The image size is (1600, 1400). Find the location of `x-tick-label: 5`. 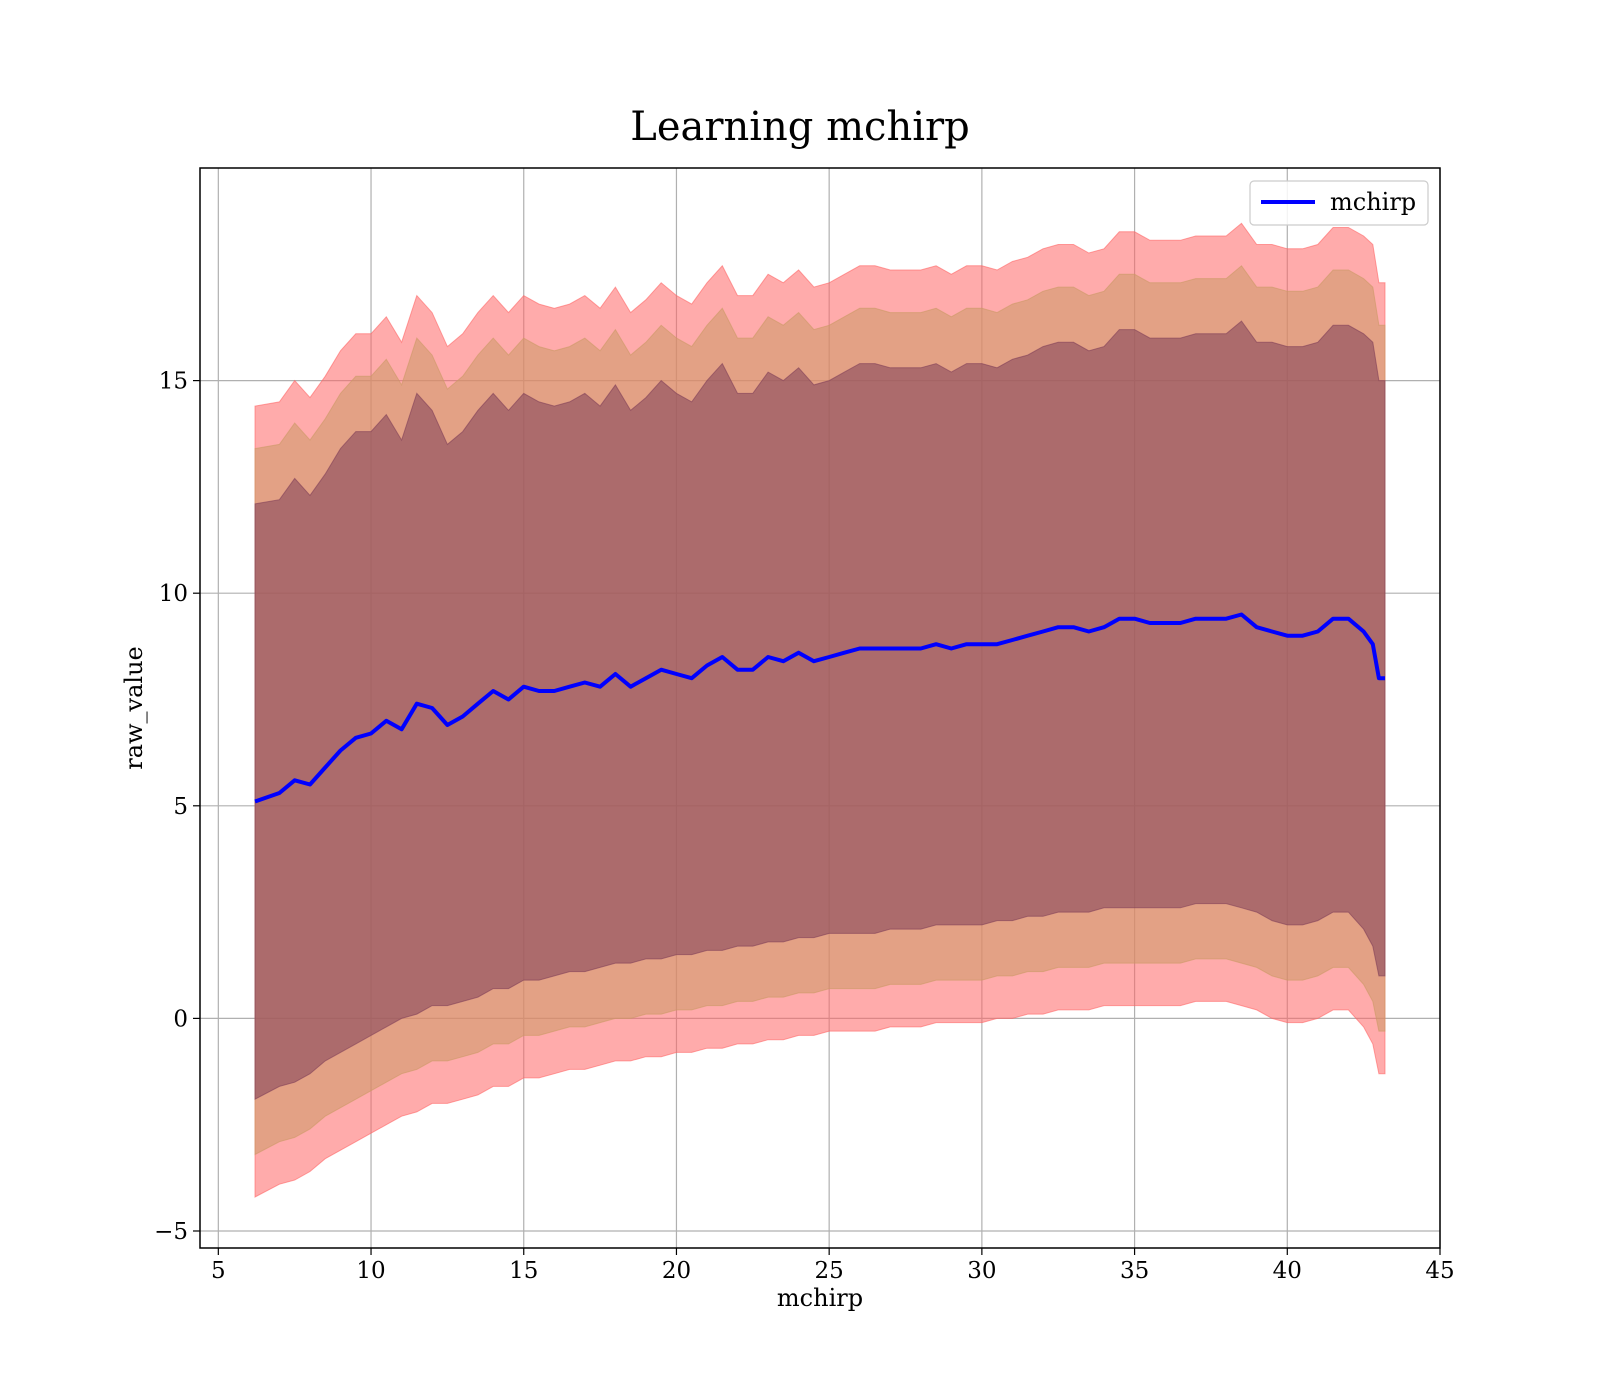

x-tick-label: 5 is located at coordinates (218, 1271).